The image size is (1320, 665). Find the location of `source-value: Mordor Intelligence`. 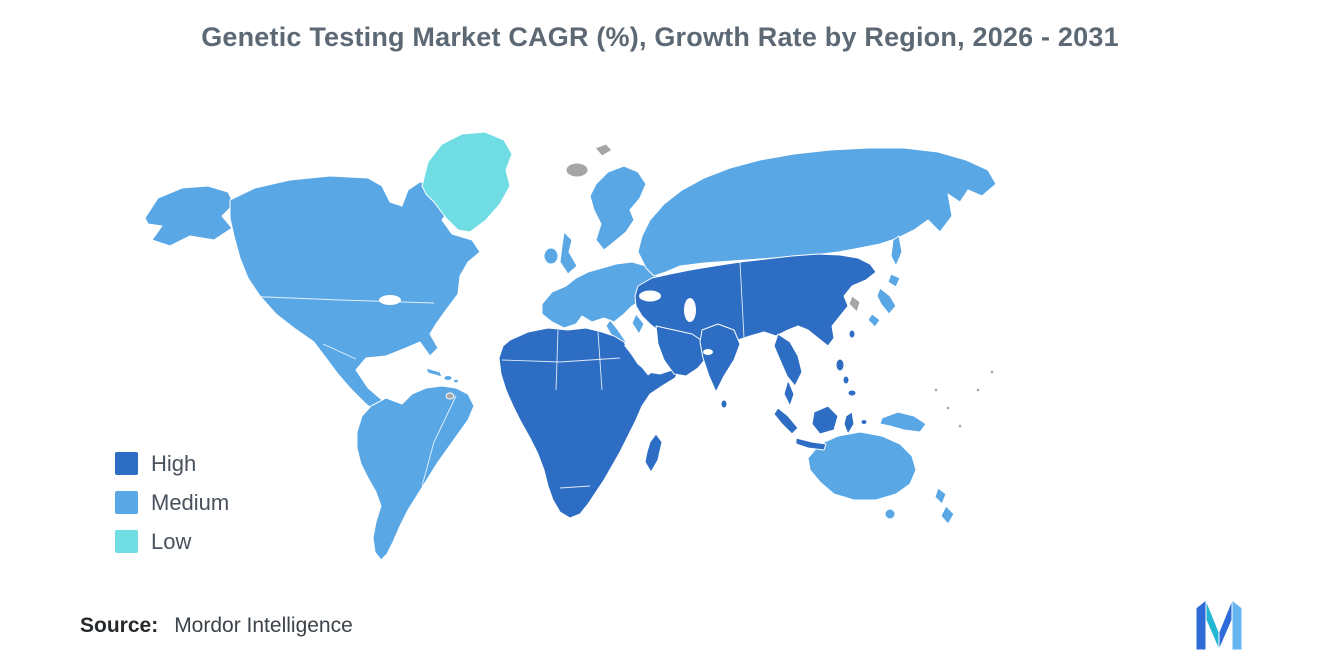

source-value: Mordor Intelligence is located at coordinates (263, 625).